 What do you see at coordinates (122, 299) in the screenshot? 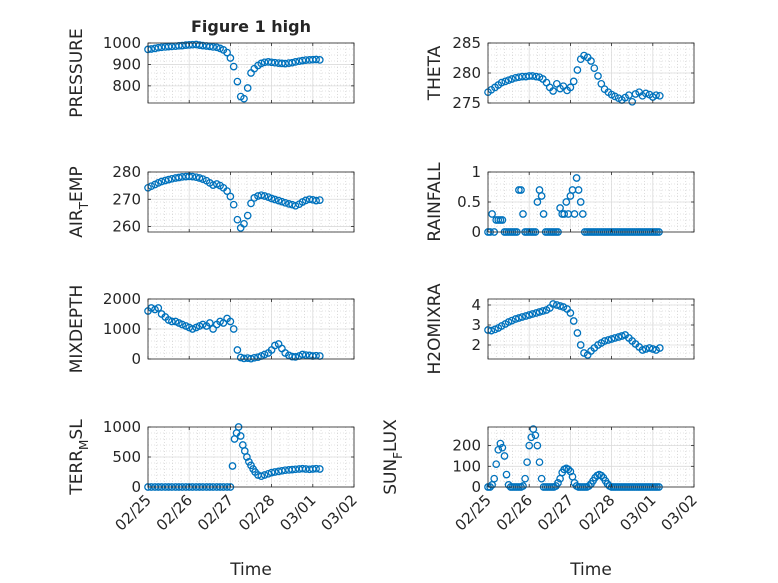
I see `y-tick-label: 2000` at bounding box center [122, 299].